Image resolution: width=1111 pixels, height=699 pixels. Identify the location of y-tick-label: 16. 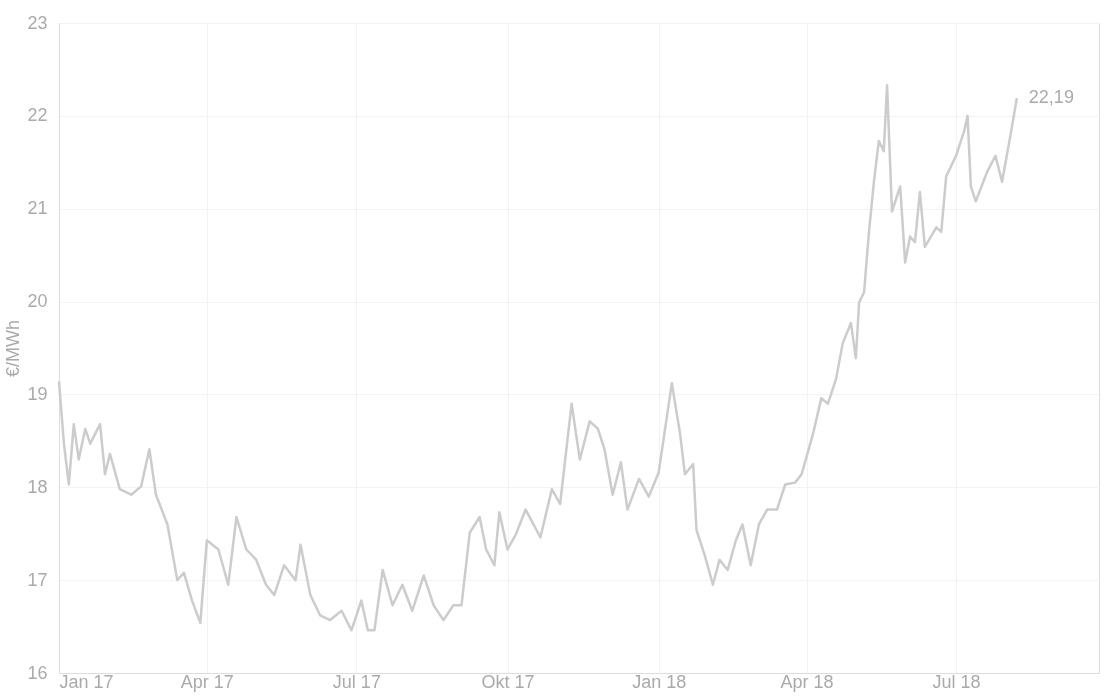
(37, 672).